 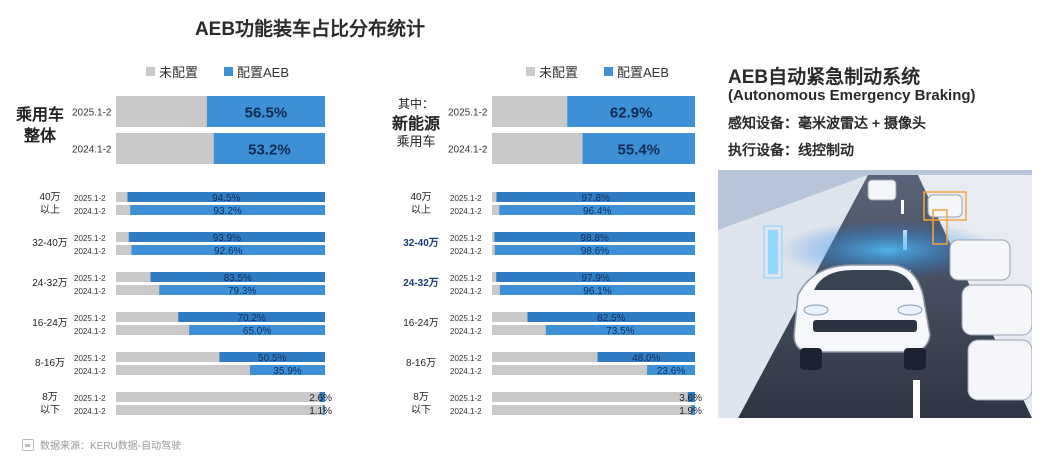 What do you see at coordinates (39, 114) in the screenshot?
I see `chart-0-name-line-0: 乘用车` at bounding box center [39, 114].